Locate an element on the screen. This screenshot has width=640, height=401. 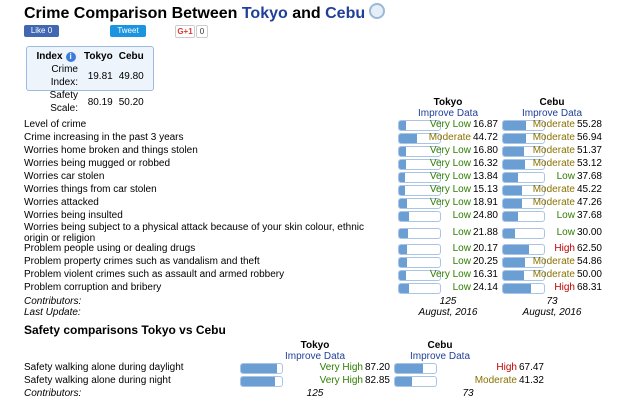
tokyo-cell: Very Low 16.87 is located at coordinates (448, 125).